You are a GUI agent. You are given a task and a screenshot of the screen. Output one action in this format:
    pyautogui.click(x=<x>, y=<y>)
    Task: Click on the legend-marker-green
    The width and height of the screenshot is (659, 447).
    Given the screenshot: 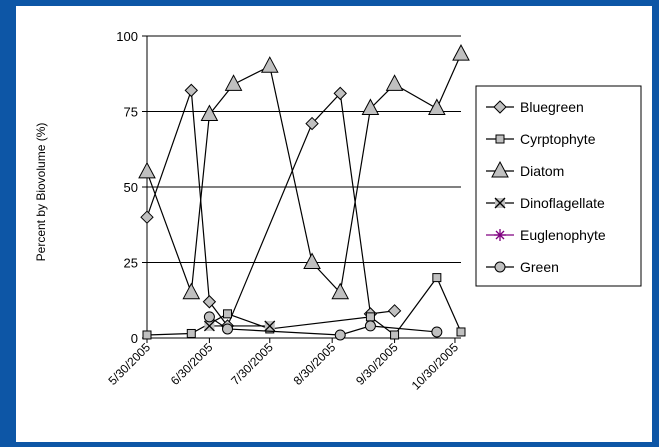 What is the action you would take?
    pyautogui.click(x=500, y=267)
    